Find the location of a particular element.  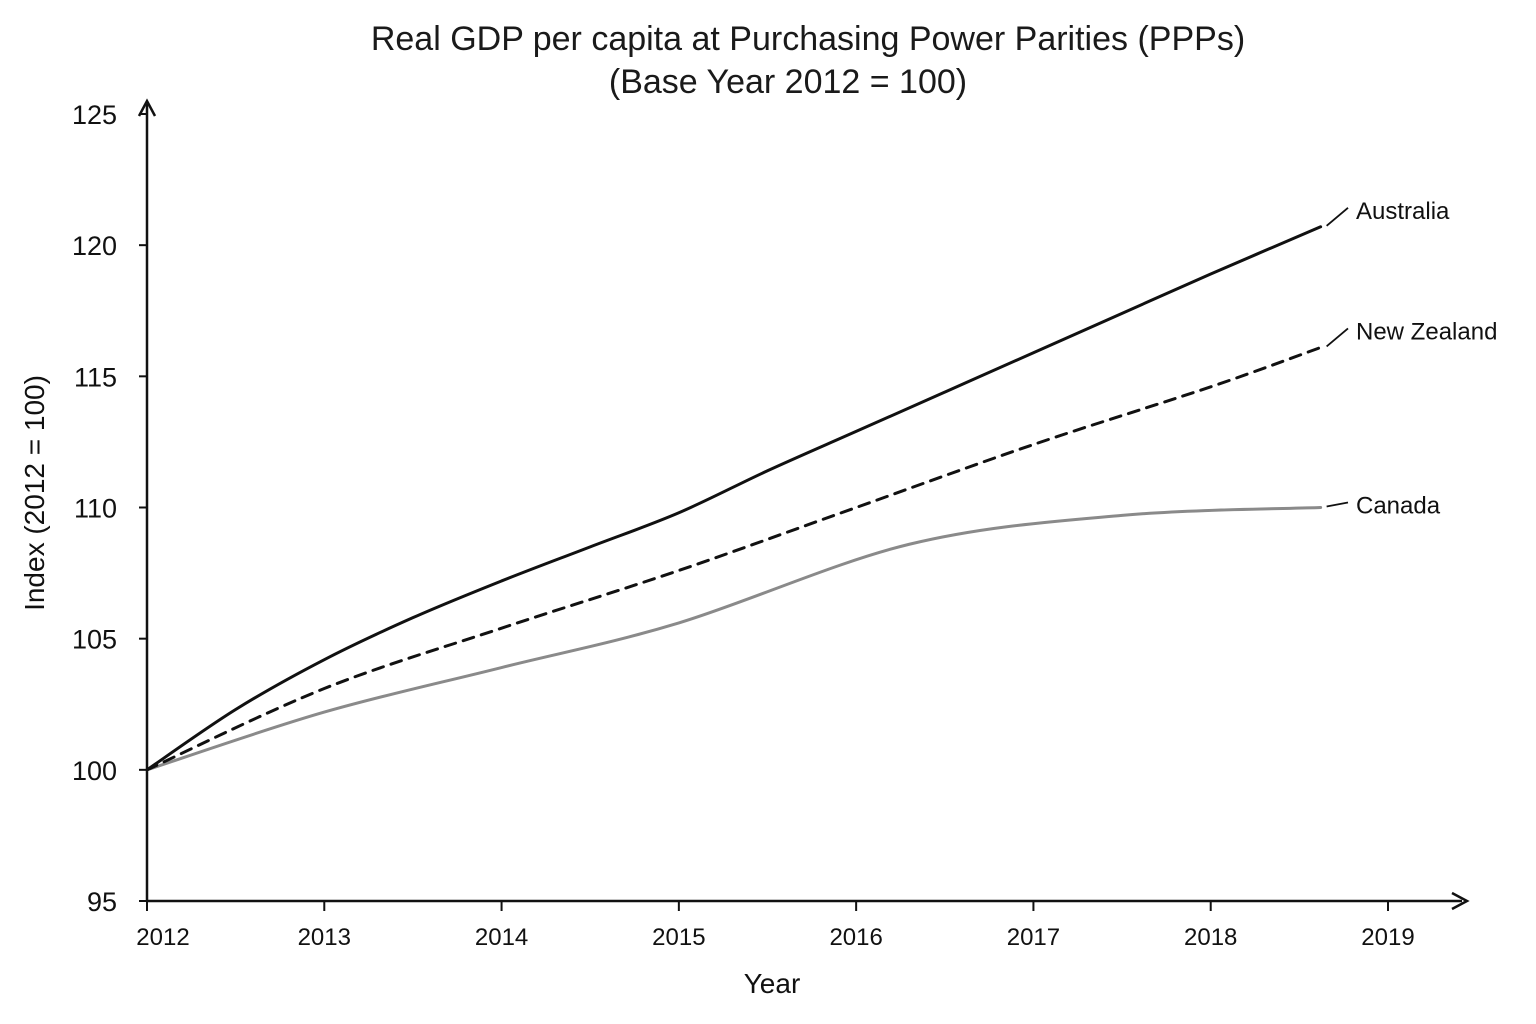

y-tick-label: 110 is located at coordinates (95, 509).